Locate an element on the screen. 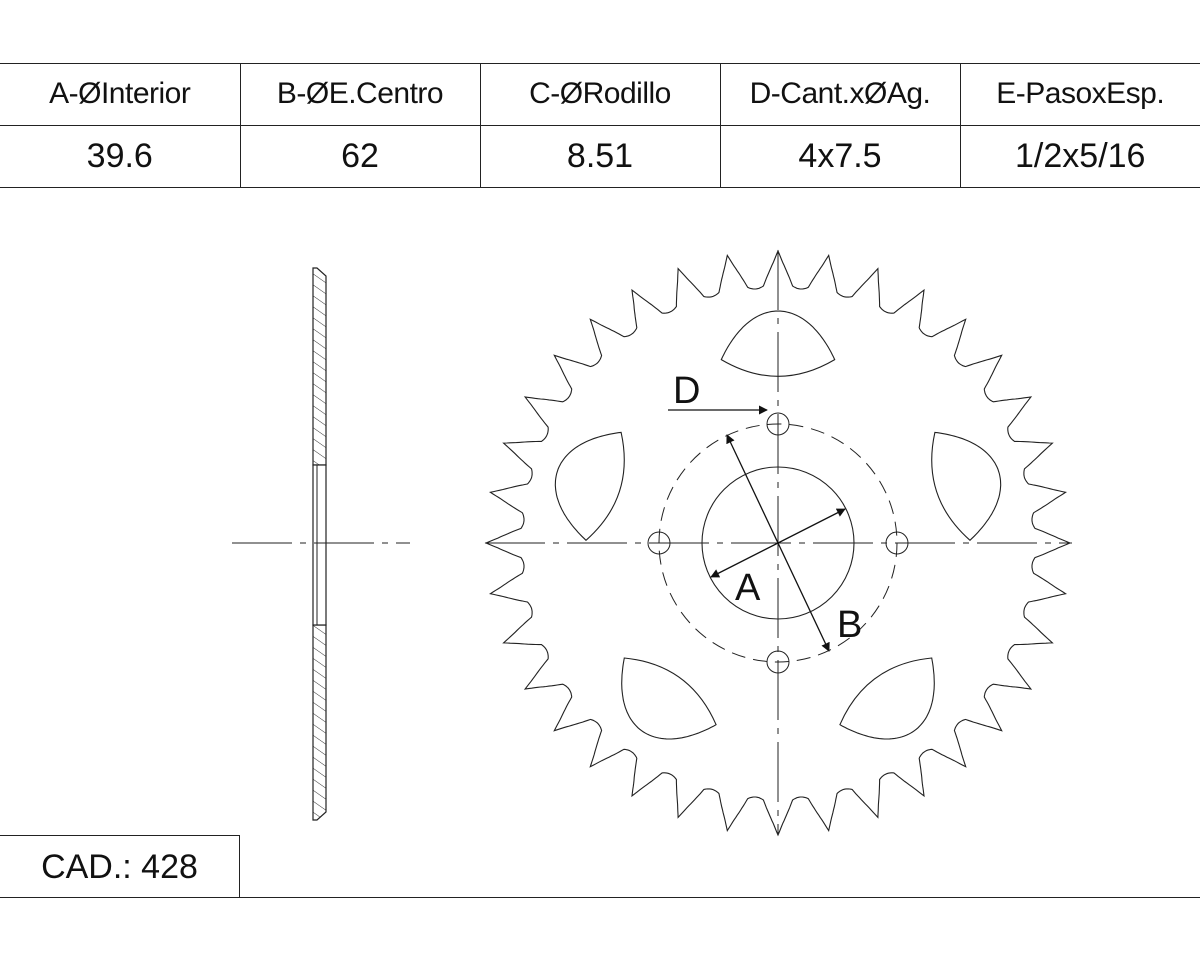 Image resolution: width=1200 pixels, height=960 pixels. side-view-bore is located at coordinates (319, 545).